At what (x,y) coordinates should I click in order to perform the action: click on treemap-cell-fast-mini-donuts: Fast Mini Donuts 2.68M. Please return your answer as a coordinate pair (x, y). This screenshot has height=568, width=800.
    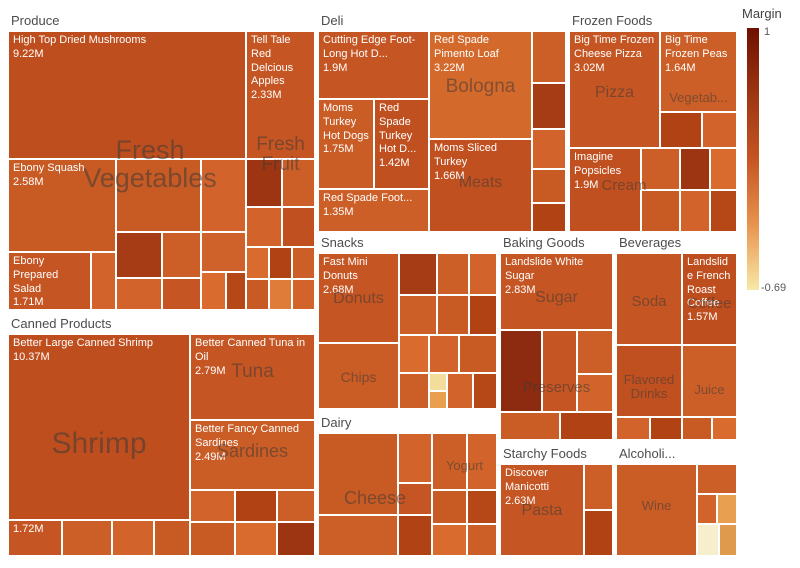
    Looking at the image, I should click on (358, 298).